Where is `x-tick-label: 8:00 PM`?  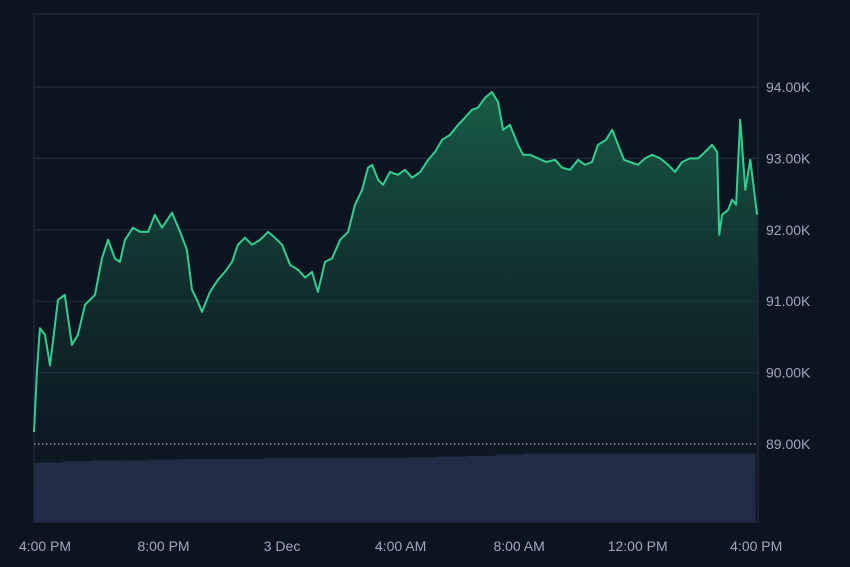 x-tick-label: 8:00 PM is located at coordinates (163, 546).